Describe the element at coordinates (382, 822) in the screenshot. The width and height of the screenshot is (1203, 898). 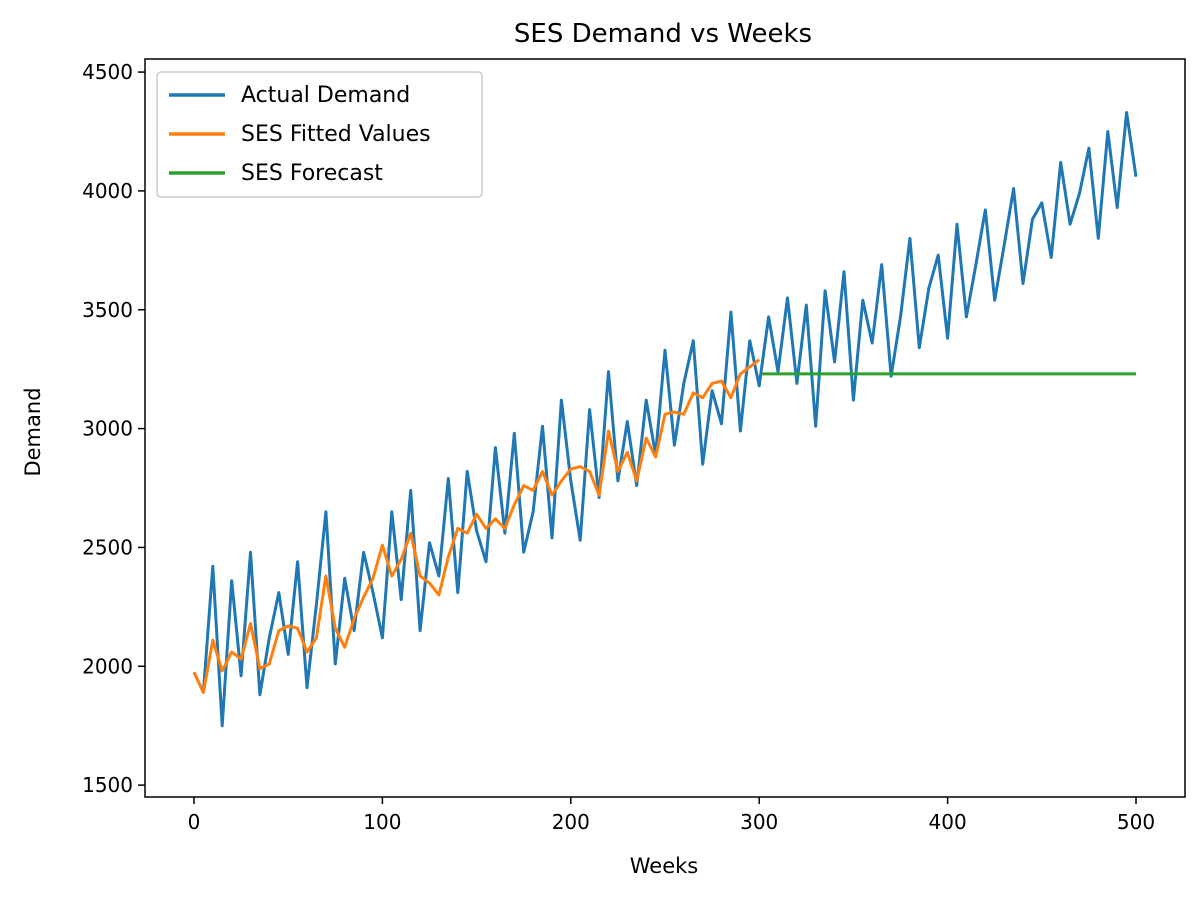
I see `x-tick-label: 100` at that location.